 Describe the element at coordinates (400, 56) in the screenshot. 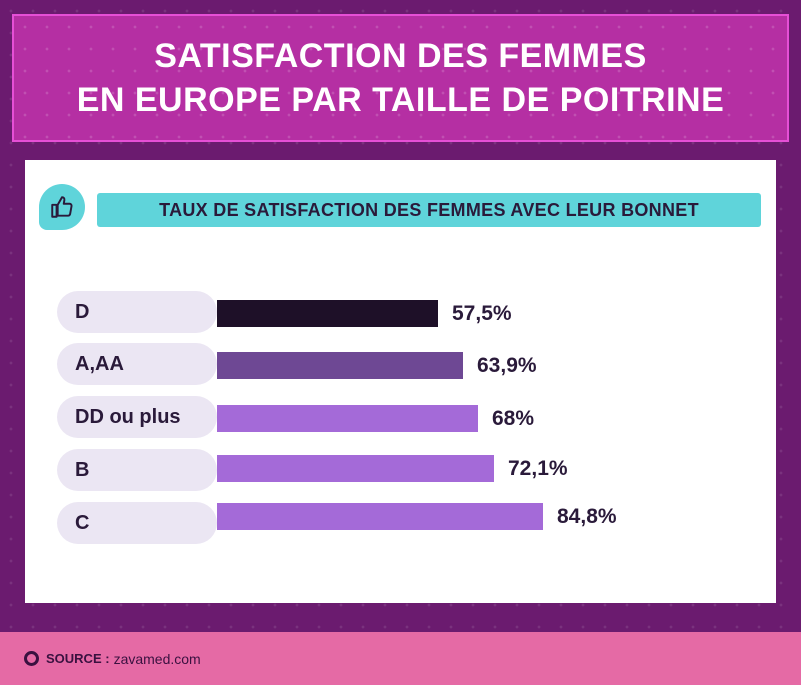

I see `title-line-1: SATISFACTION DES FEMMES` at that location.